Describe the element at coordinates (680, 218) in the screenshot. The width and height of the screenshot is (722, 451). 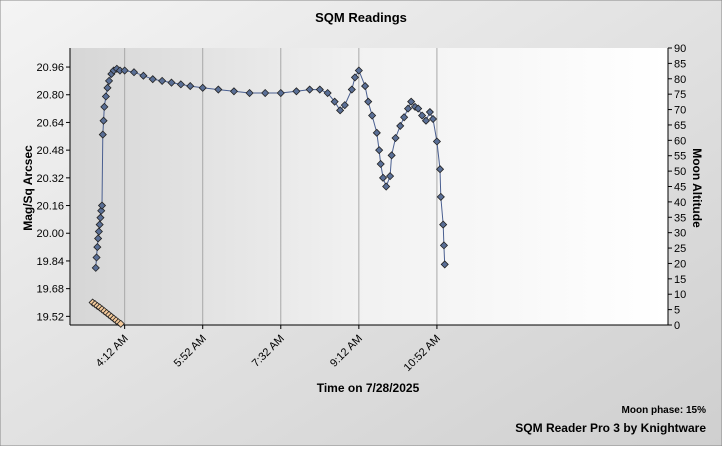
I see `y2-tick-label: 35` at that location.